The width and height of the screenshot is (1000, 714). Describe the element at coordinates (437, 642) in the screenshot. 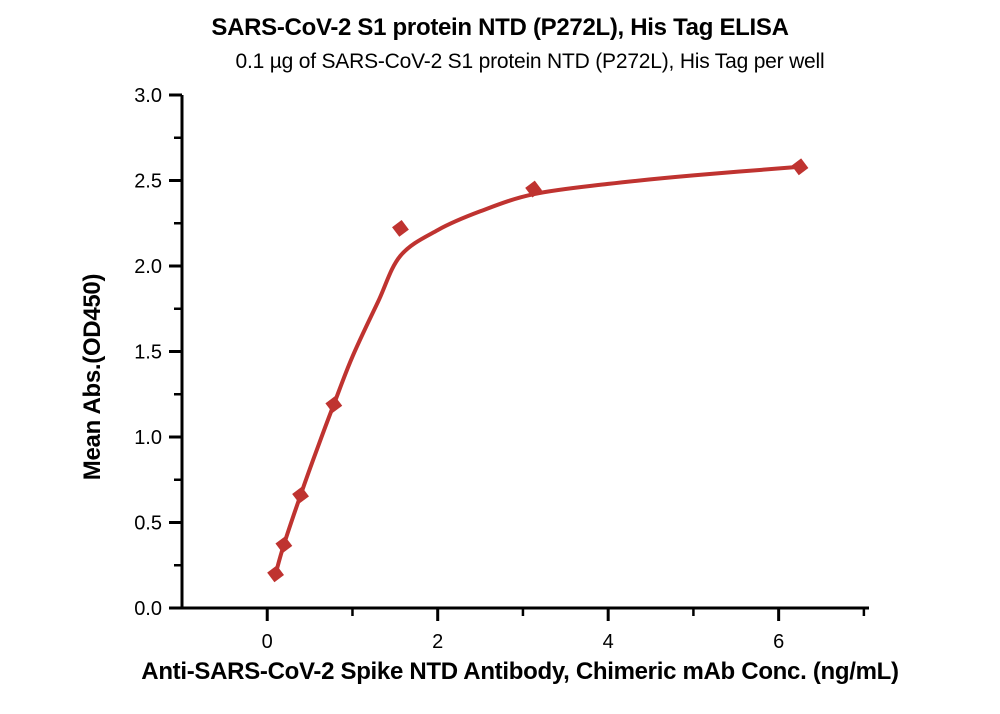

I see `x-tick-label: 2` at that location.